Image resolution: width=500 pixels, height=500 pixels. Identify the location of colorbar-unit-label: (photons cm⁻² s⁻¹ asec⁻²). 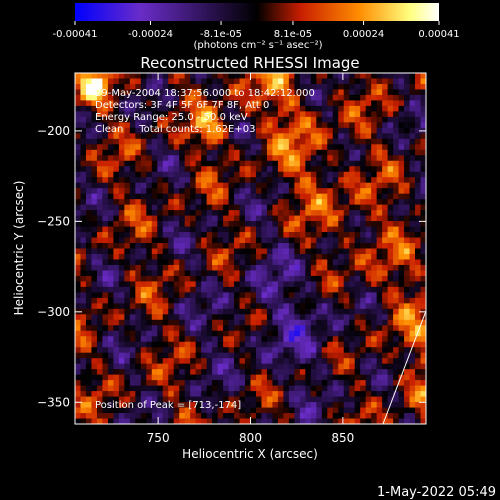
(257, 45).